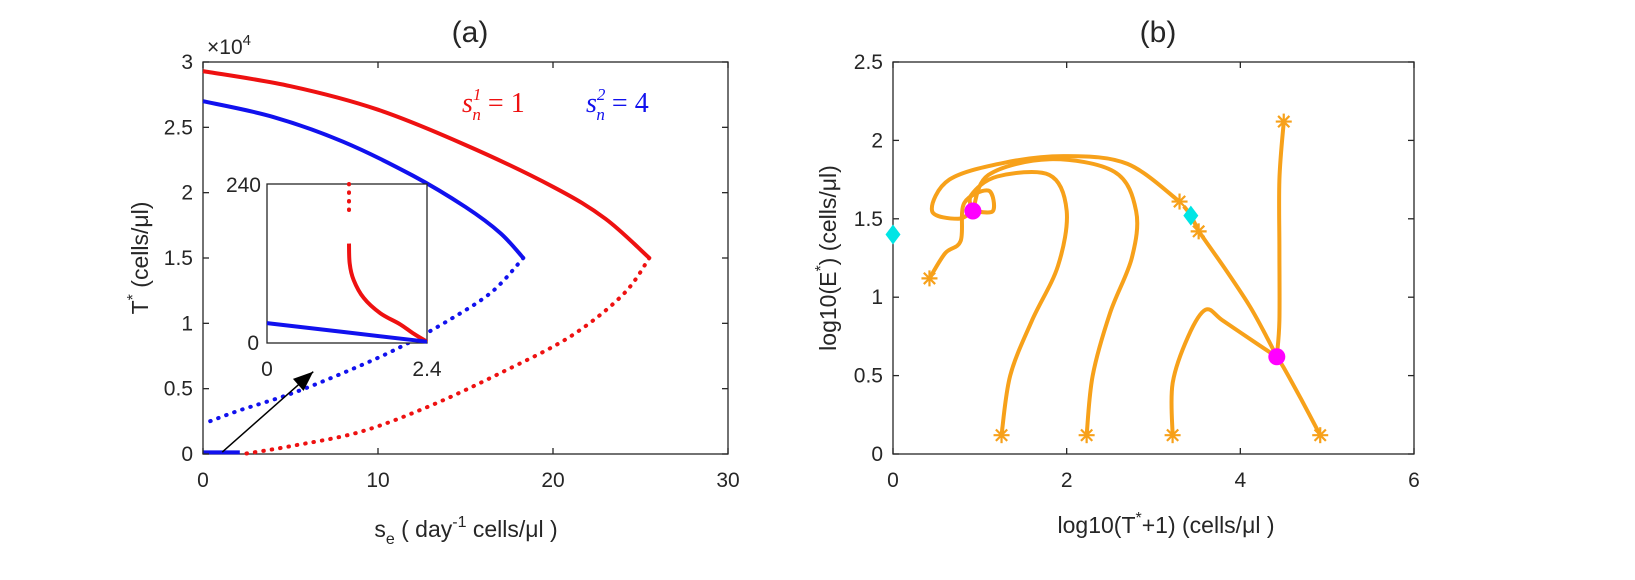 The height and width of the screenshot is (580, 1635). What do you see at coordinates (893, 480) in the screenshot?
I see `panel-b-xtick-label: 0` at bounding box center [893, 480].